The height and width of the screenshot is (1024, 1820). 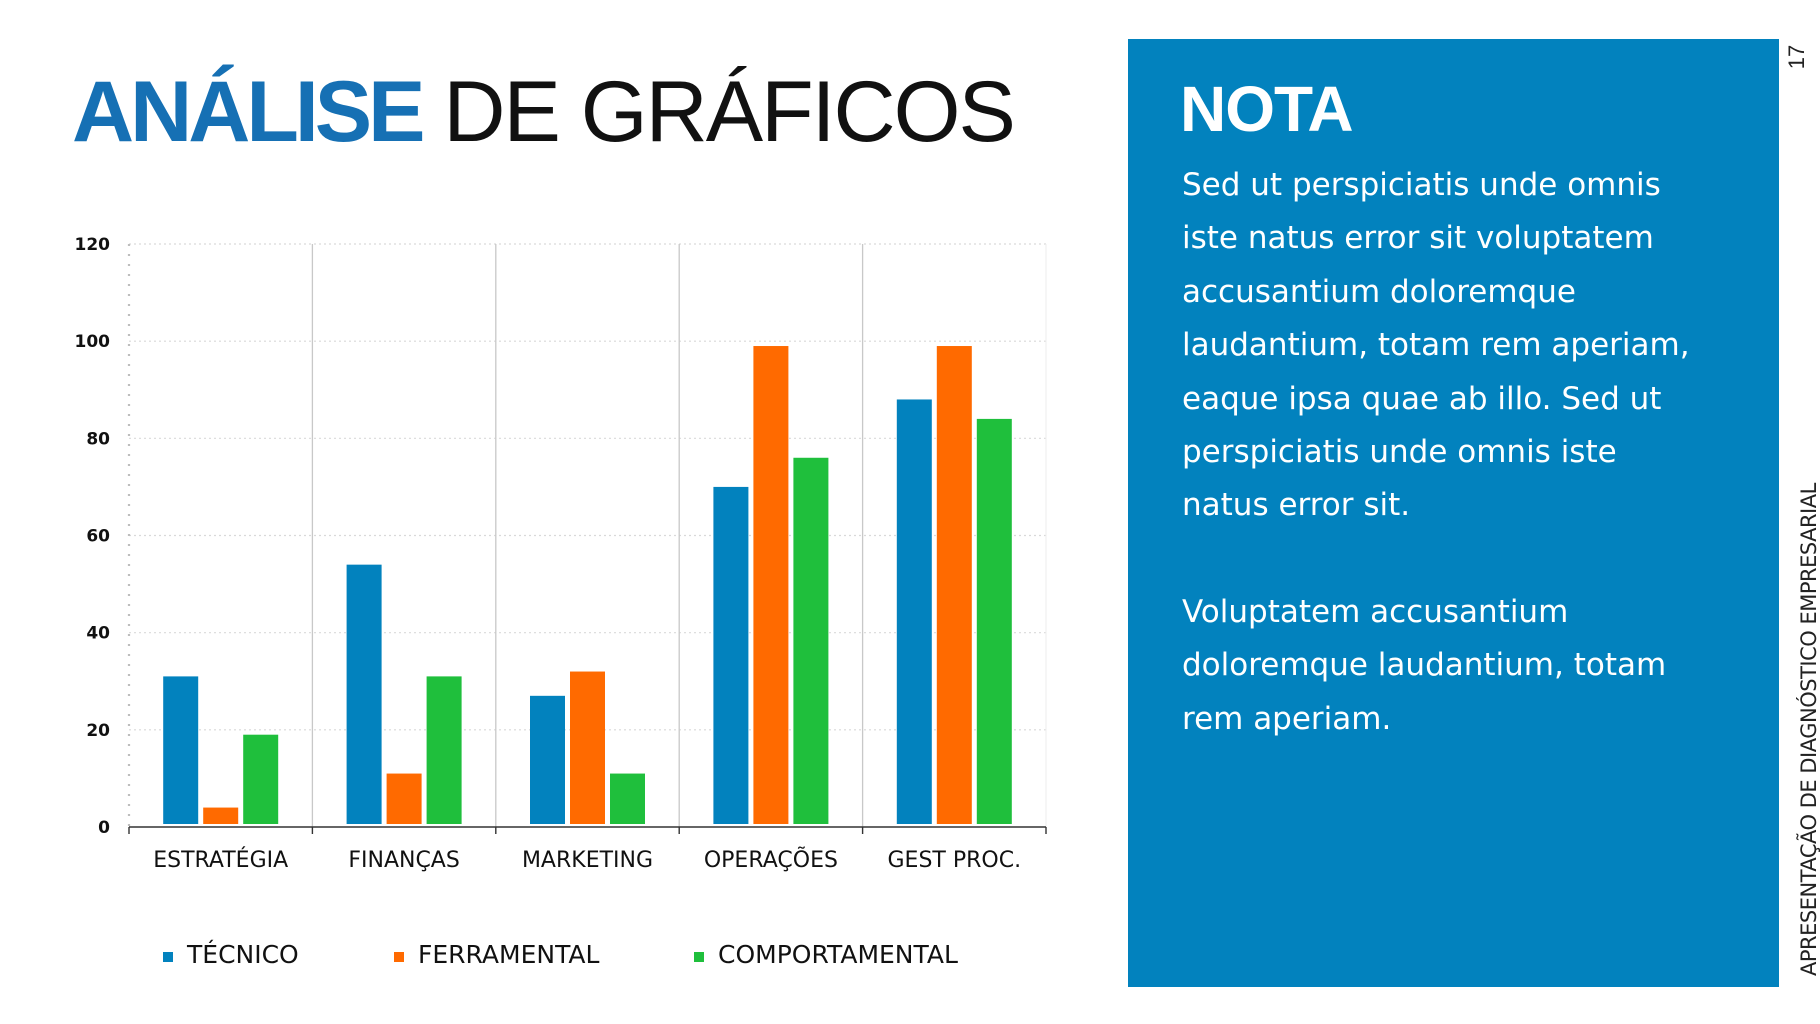 I want to click on legend-label: TÉCNICO, so click(x=243, y=954).